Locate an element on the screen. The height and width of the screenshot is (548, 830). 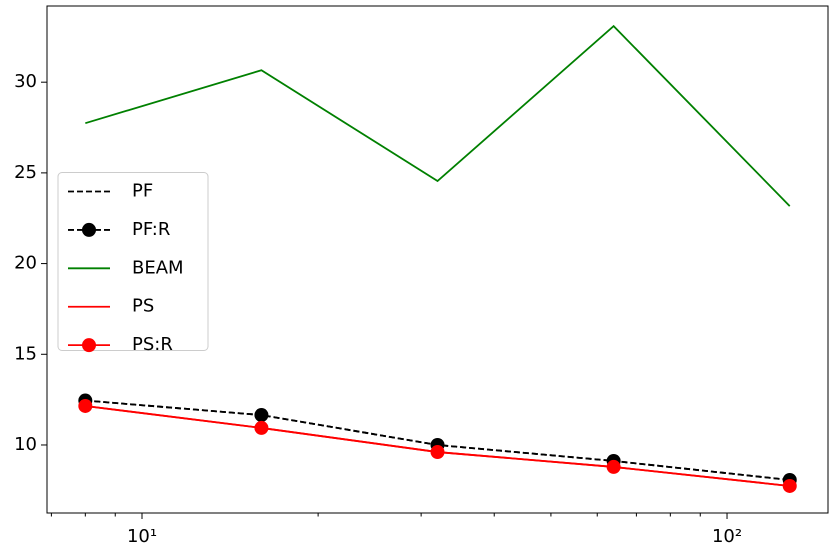
y-tick-label: 30 is located at coordinates (25, 81).